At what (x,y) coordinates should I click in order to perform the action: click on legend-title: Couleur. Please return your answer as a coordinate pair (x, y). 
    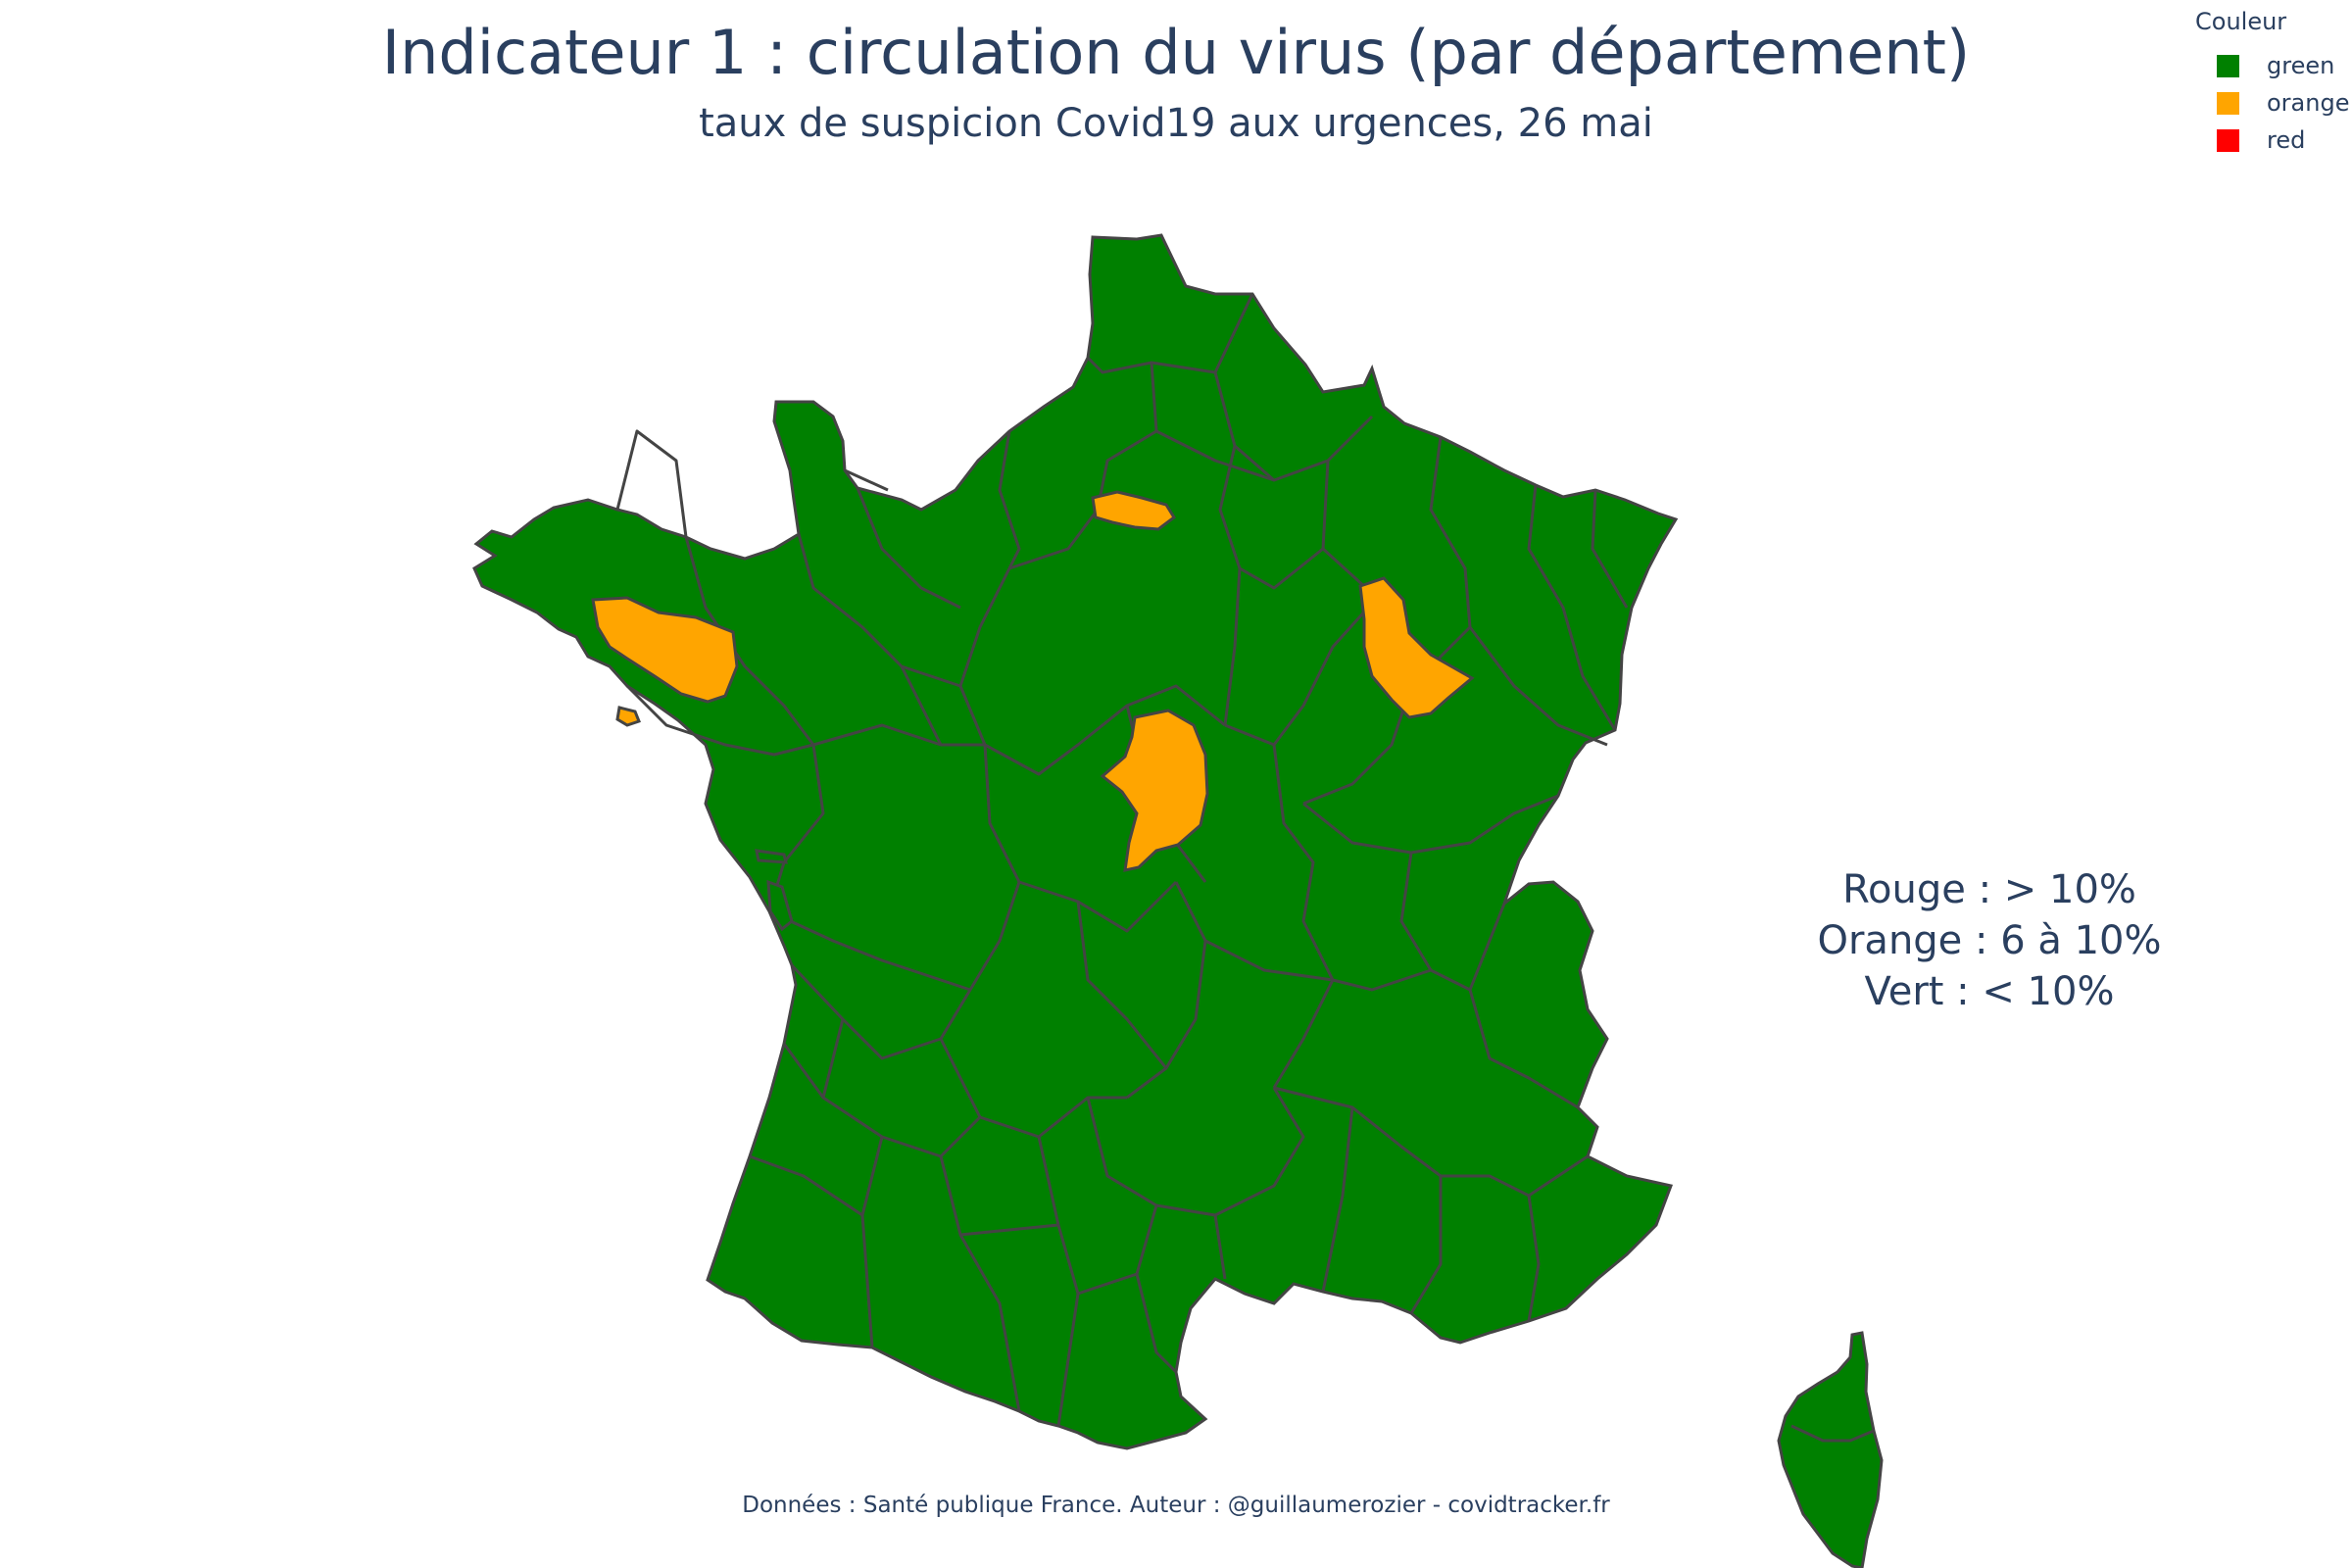
    Looking at the image, I should click on (2241, 21).